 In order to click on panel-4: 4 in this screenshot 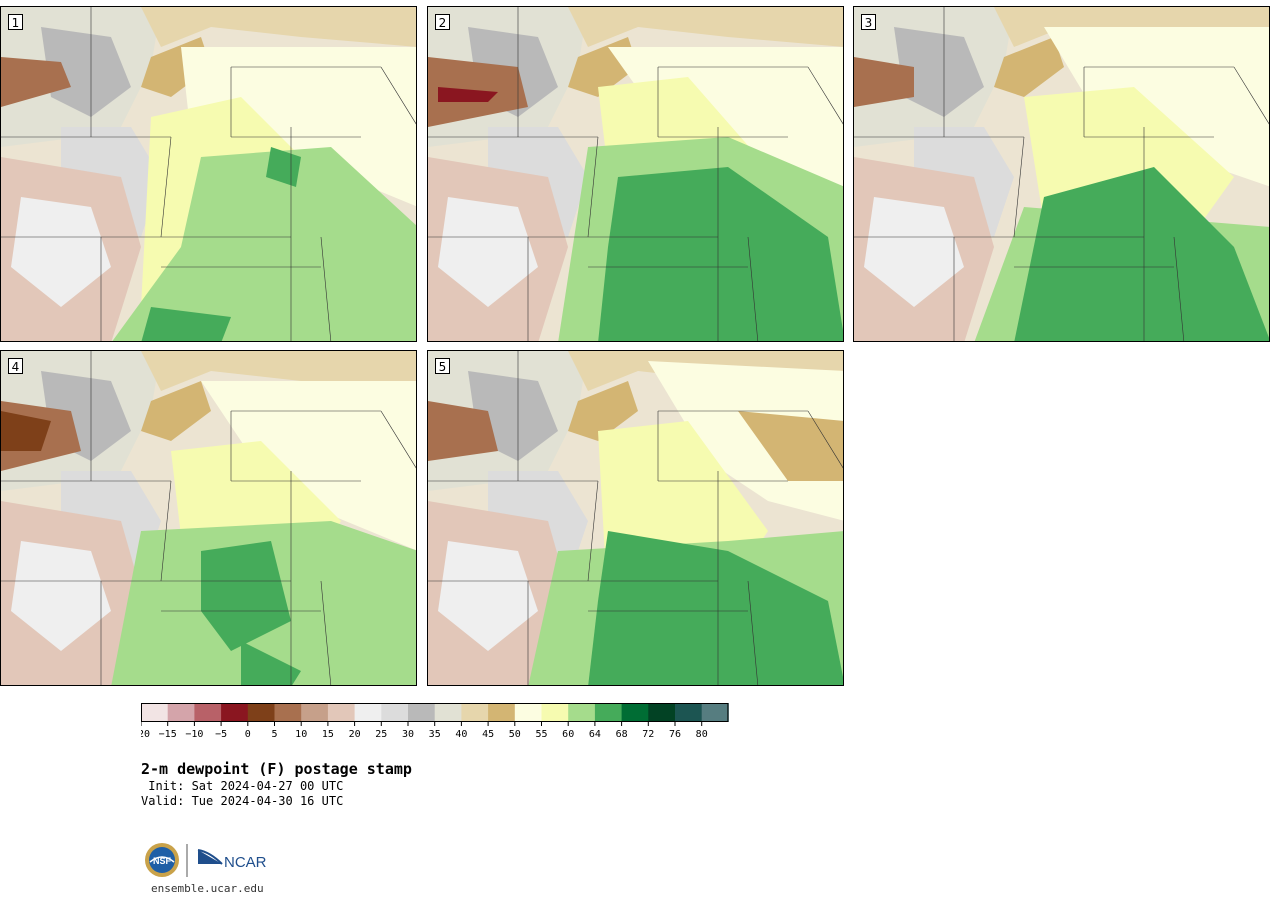, I will do `click(208, 518)`.